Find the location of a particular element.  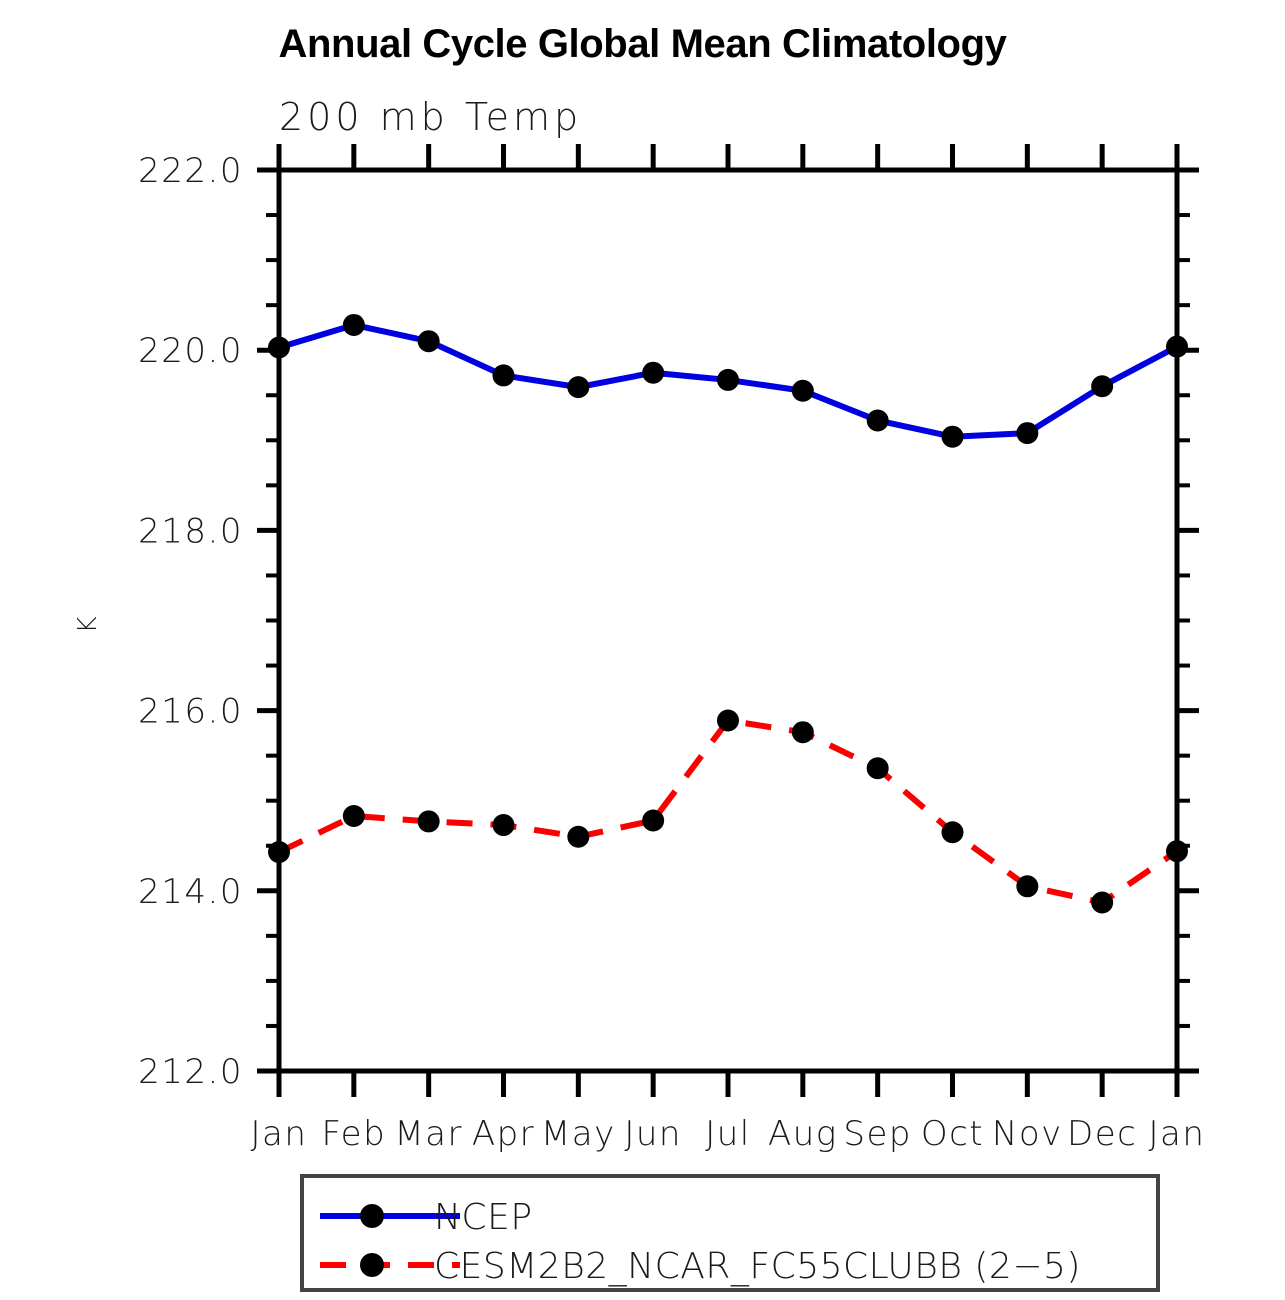

x-tick-label: Jul is located at coordinates (728, 1134).